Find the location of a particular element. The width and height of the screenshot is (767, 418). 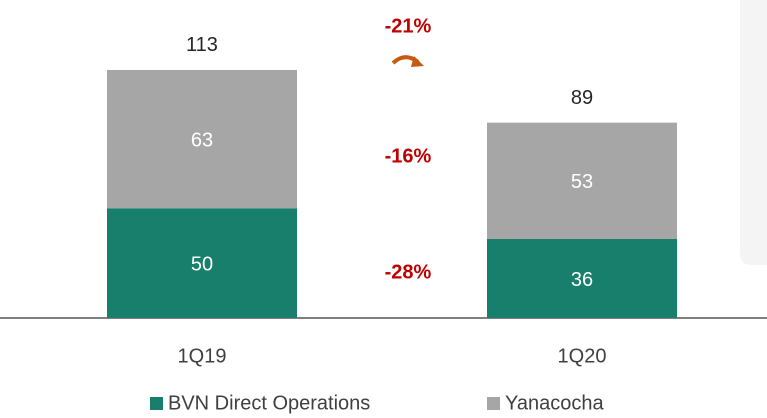

value-label: 53 is located at coordinates (582, 182).